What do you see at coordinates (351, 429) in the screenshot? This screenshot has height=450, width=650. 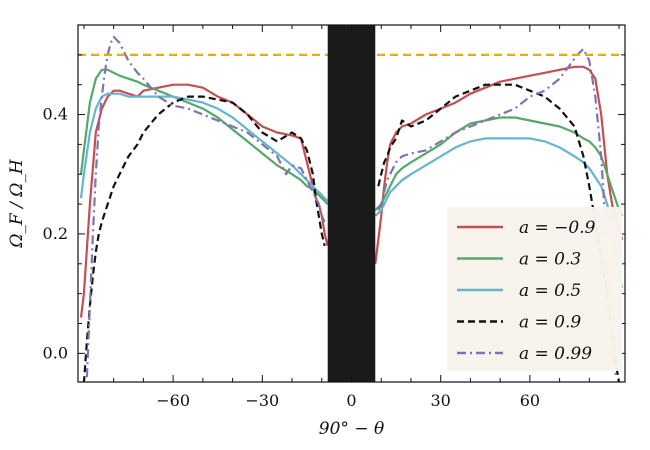 I see `x-axis-label: 90° − θ` at bounding box center [351, 429].